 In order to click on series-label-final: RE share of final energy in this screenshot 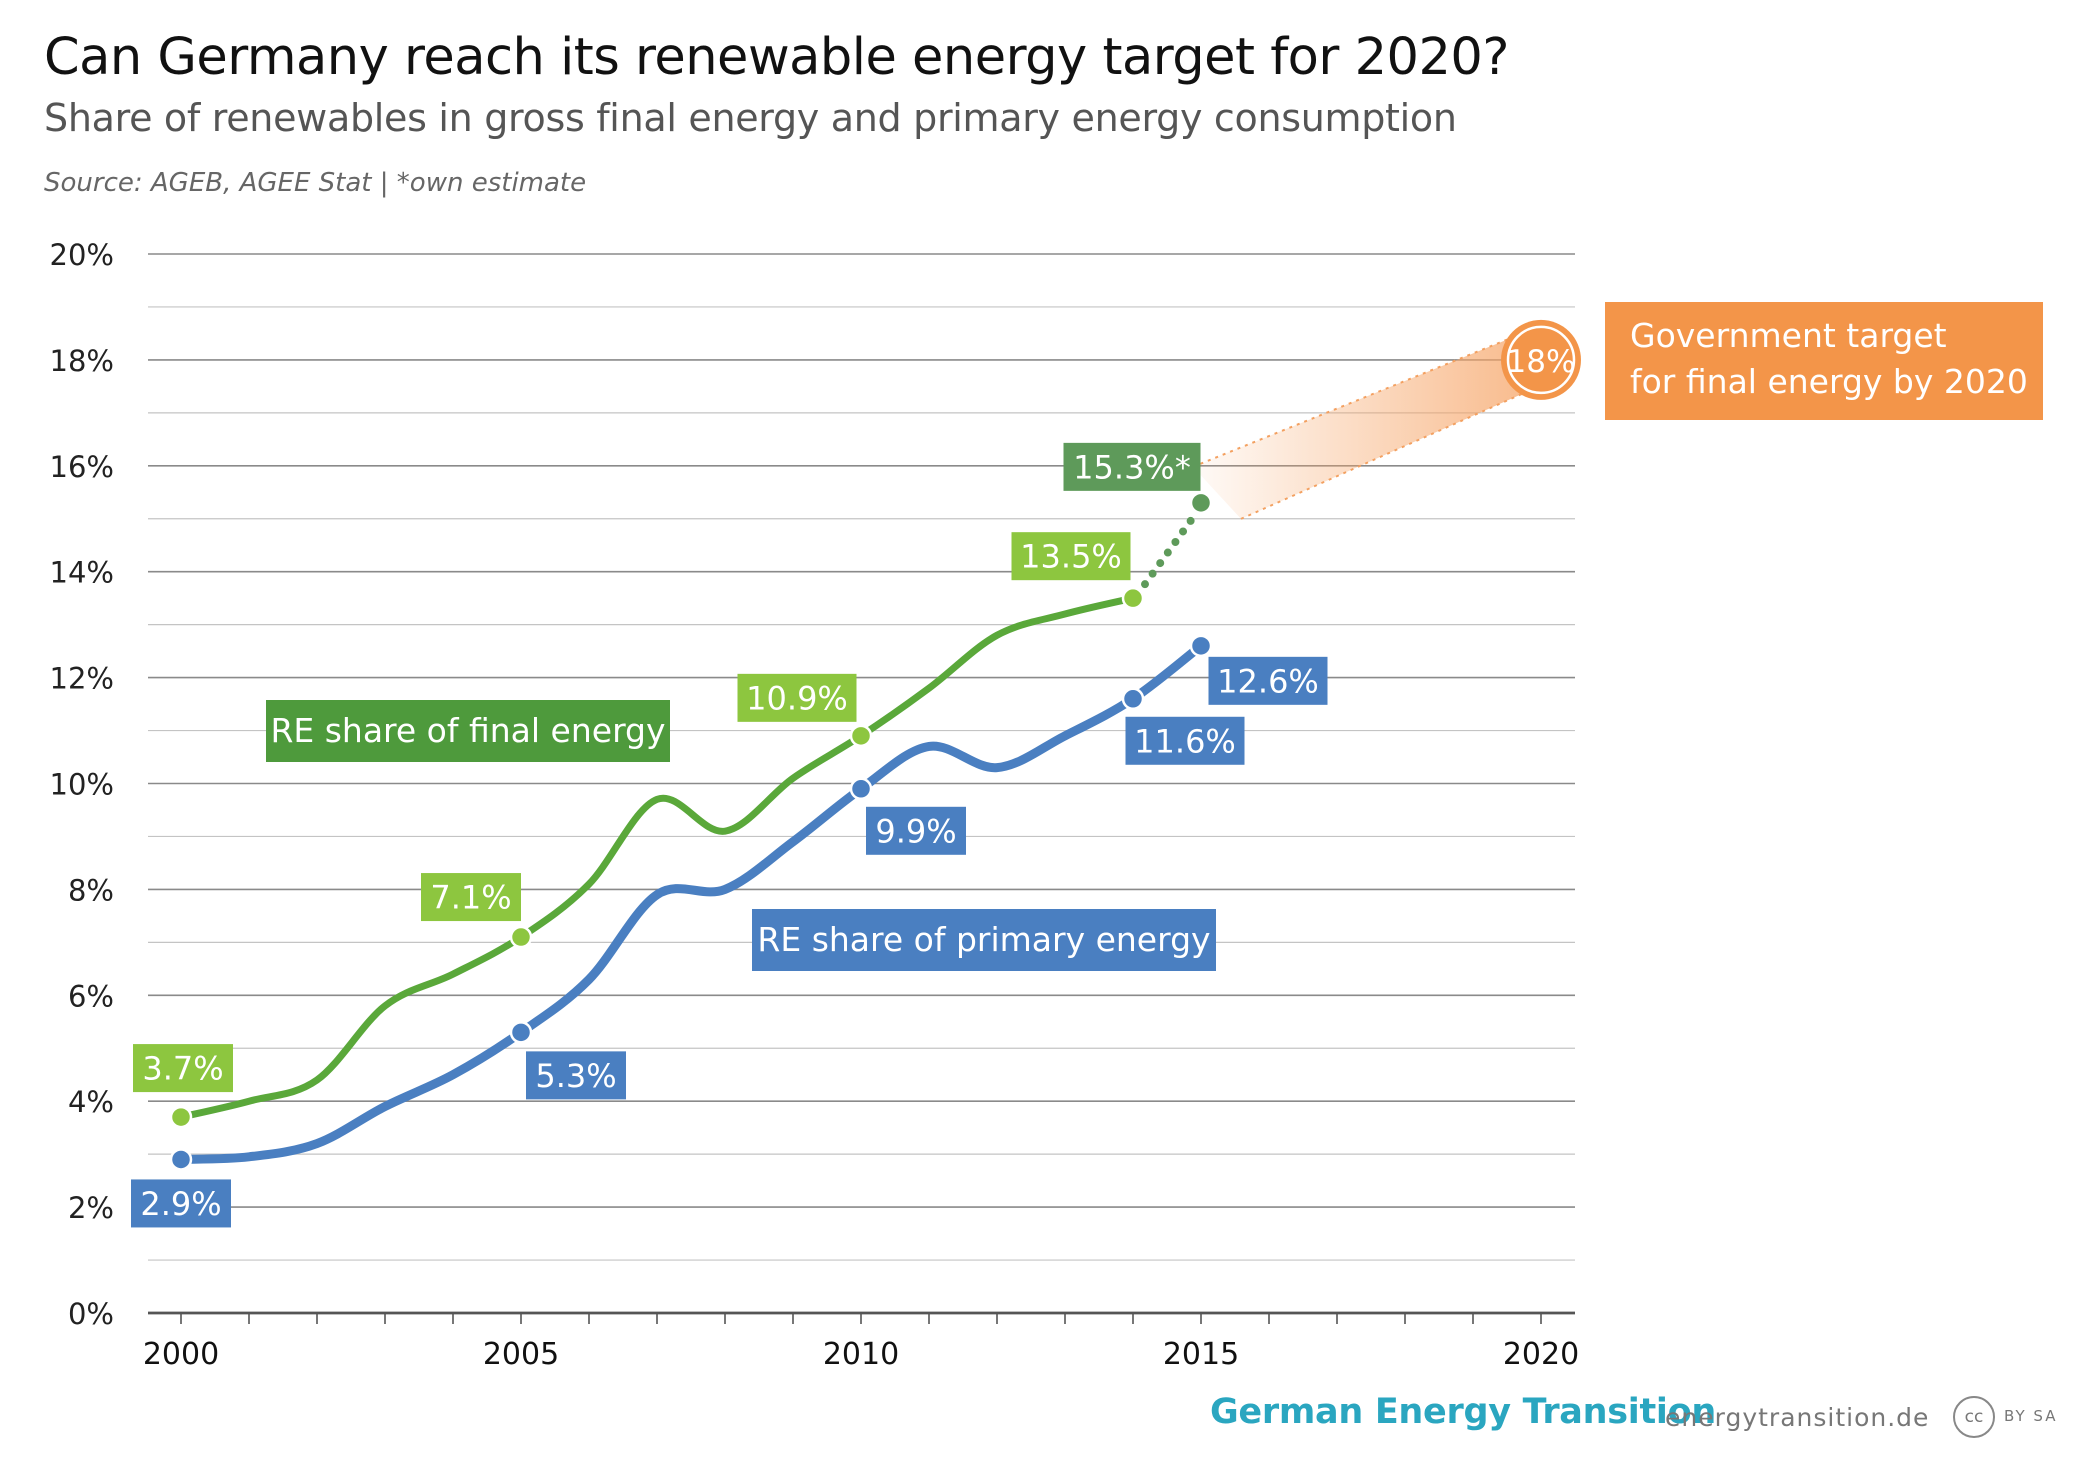, I will do `click(467, 730)`.